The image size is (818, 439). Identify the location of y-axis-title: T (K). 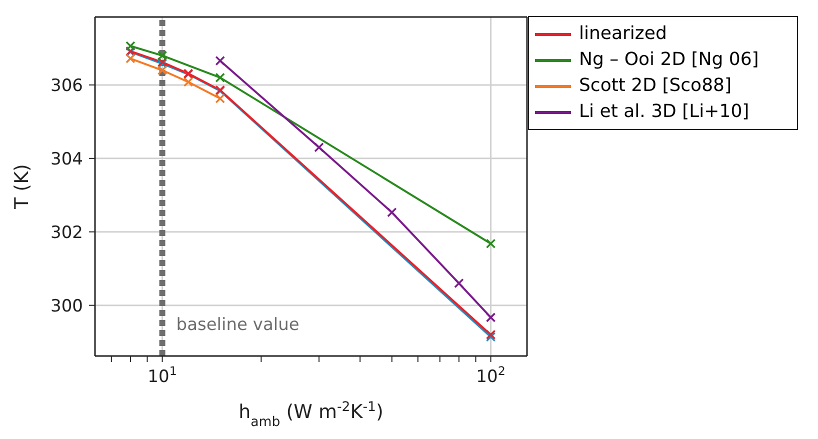
(22, 187).